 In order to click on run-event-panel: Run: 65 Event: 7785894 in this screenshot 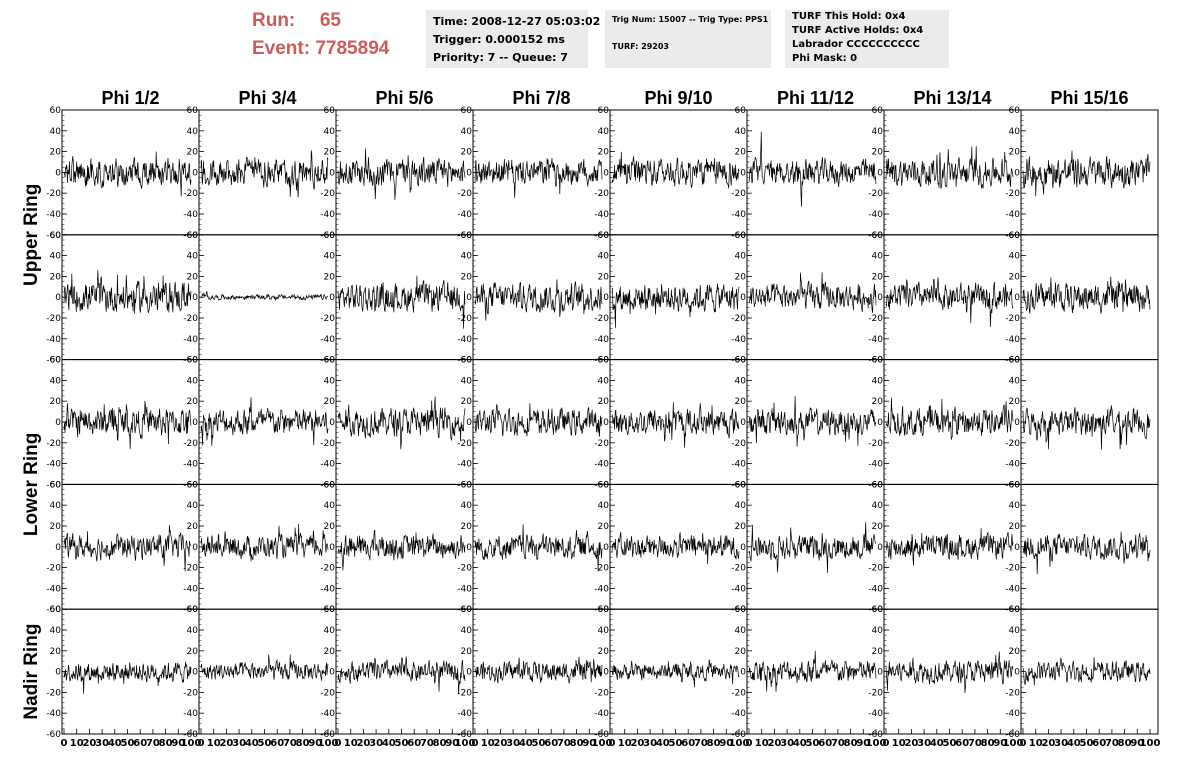, I will do `click(337, 38)`.